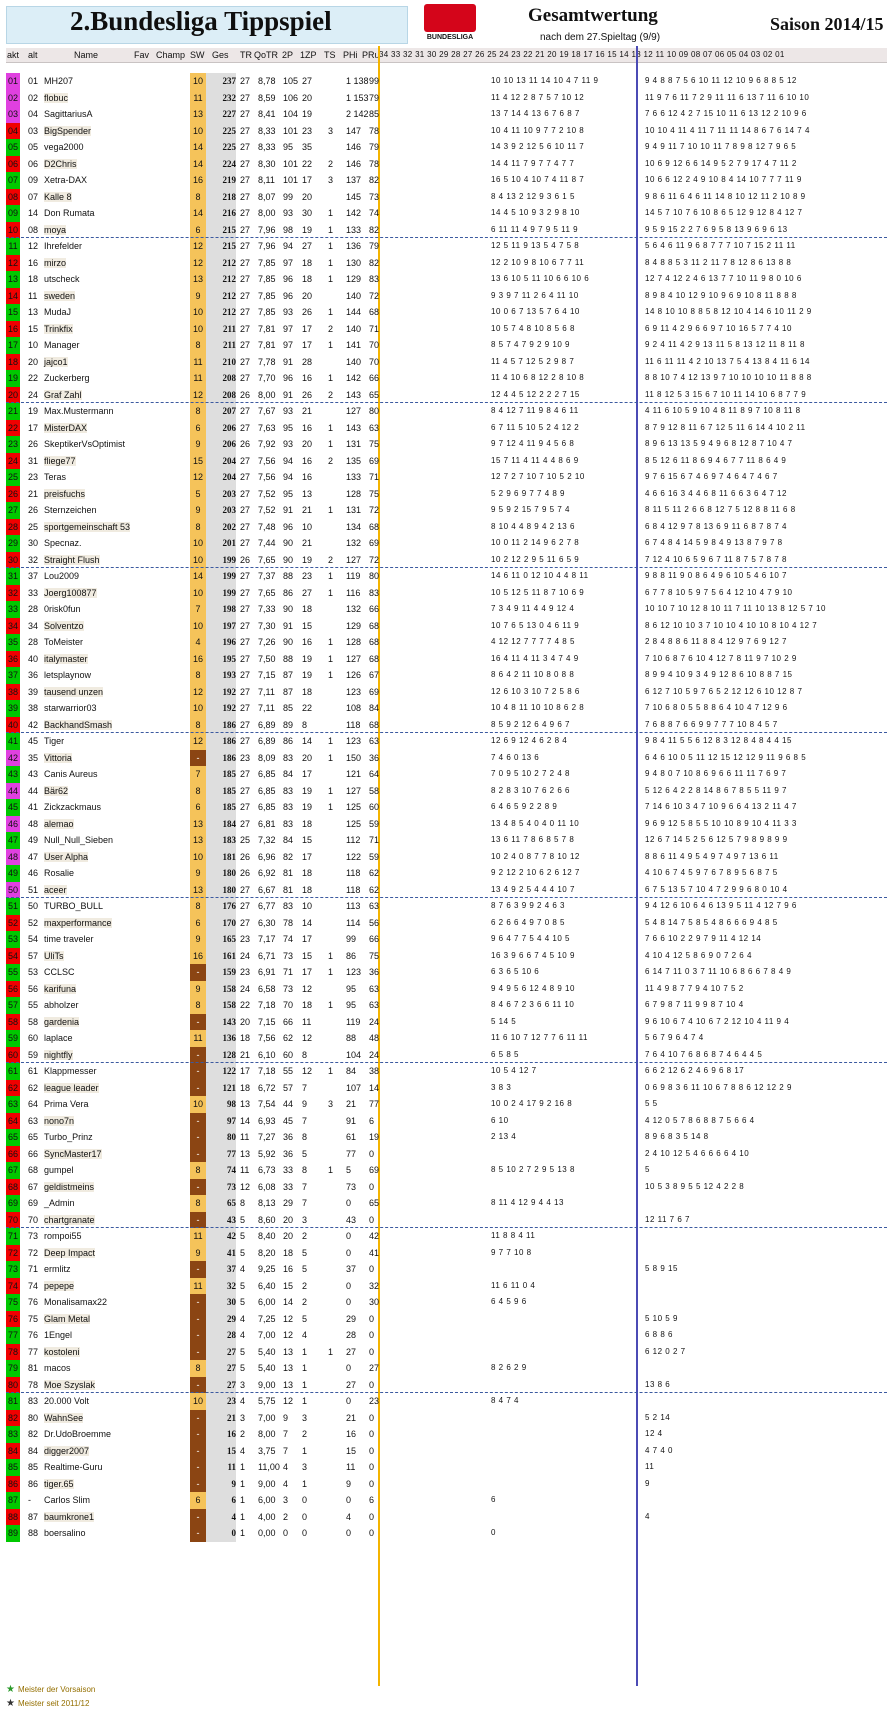 The height and width of the screenshot is (1714, 892). I want to click on cell-name: Specnaz., so click(63, 543).